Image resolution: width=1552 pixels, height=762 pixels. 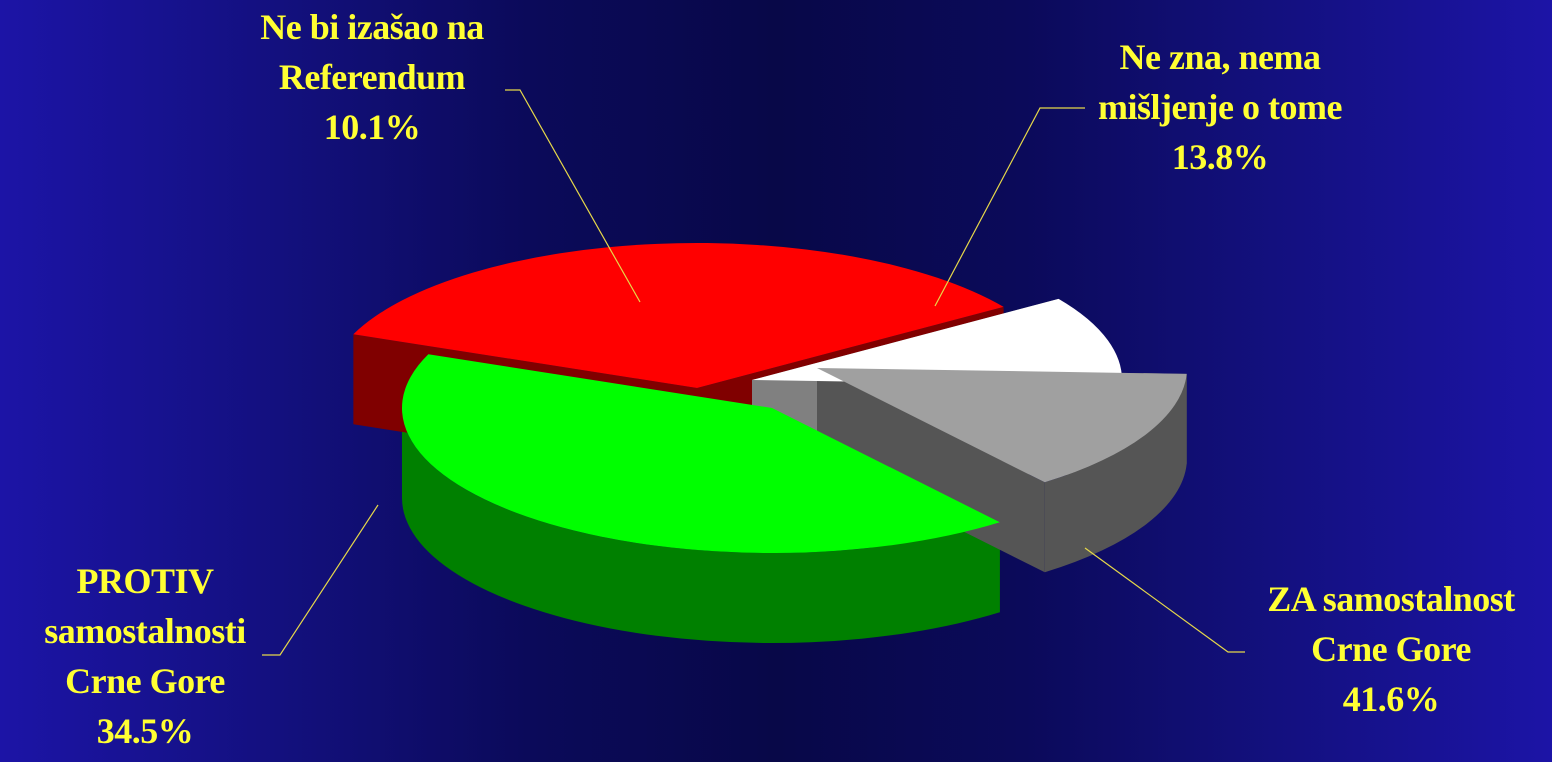 What do you see at coordinates (372, 27) in the screenshot?
I see `slice-label-line: Ne bi izašao na` at bounding box center [372, 27].